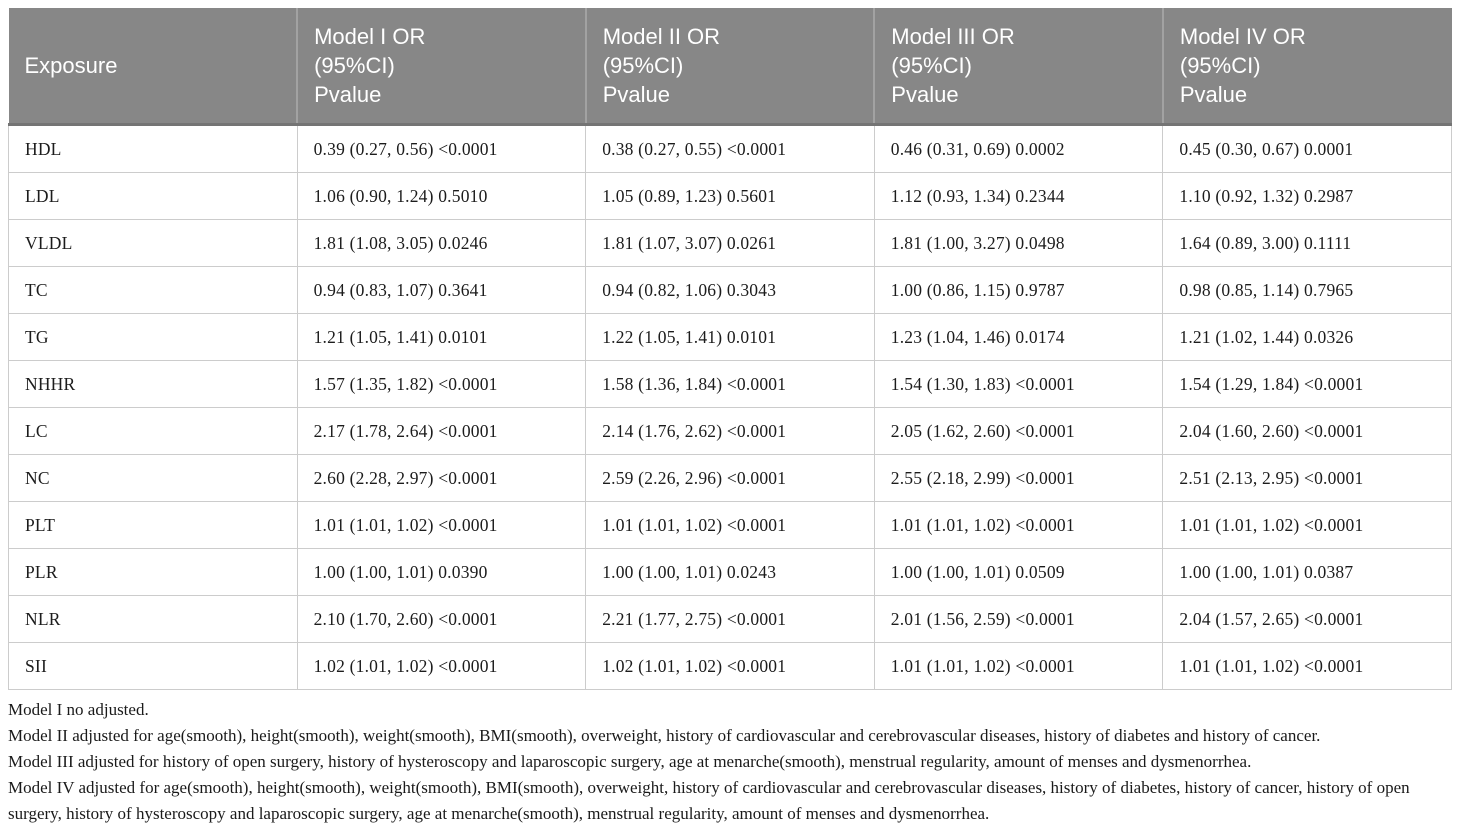 The width and height of the screenshot is (1460, 833). I want to click on exposure-cell: TG, so click(153, 337).